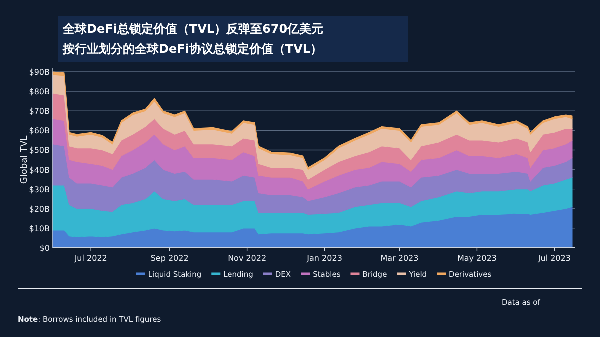 The width and height of the screenshot is (600, 337). Describe the element at coordinates (39, 92) in the screenshot. I see `y-tick-label: $80B` at that location.